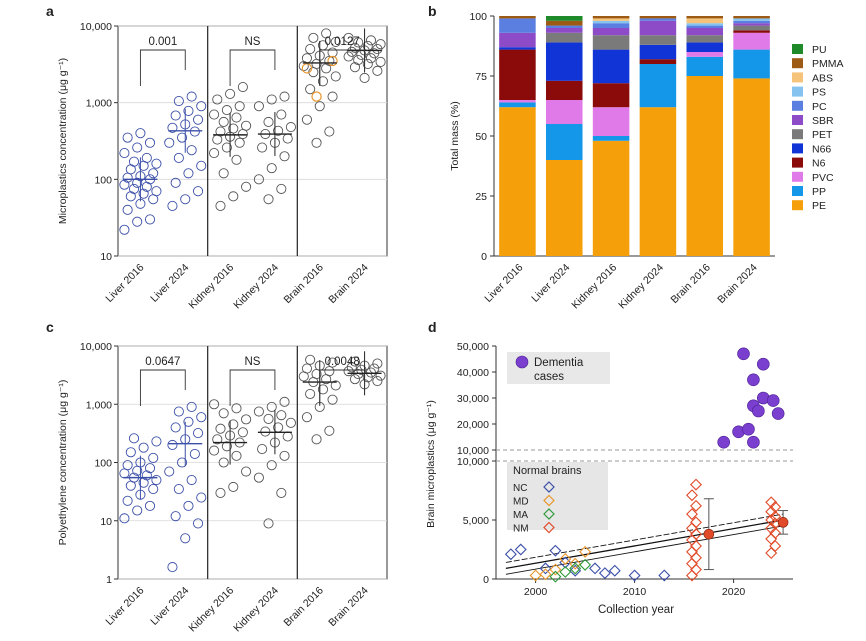 The height and width of the screenshot is (641, 866). I want to click on data-point-highlight, so click(316, 96).